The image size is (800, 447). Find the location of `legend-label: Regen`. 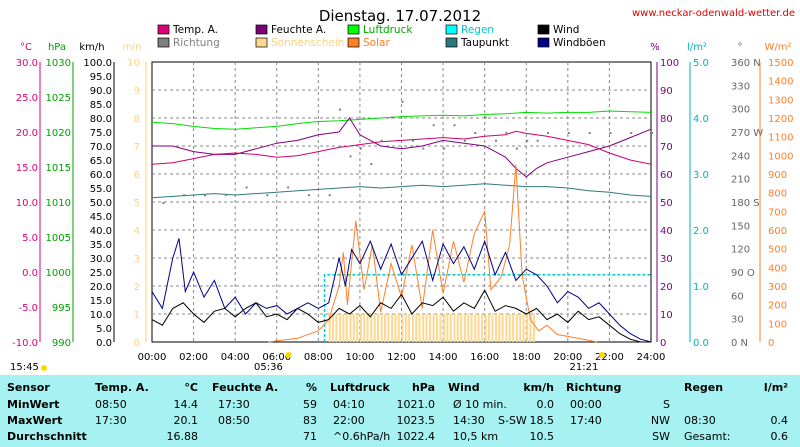

legend-label: Regen is located at coordinates (477, 30).